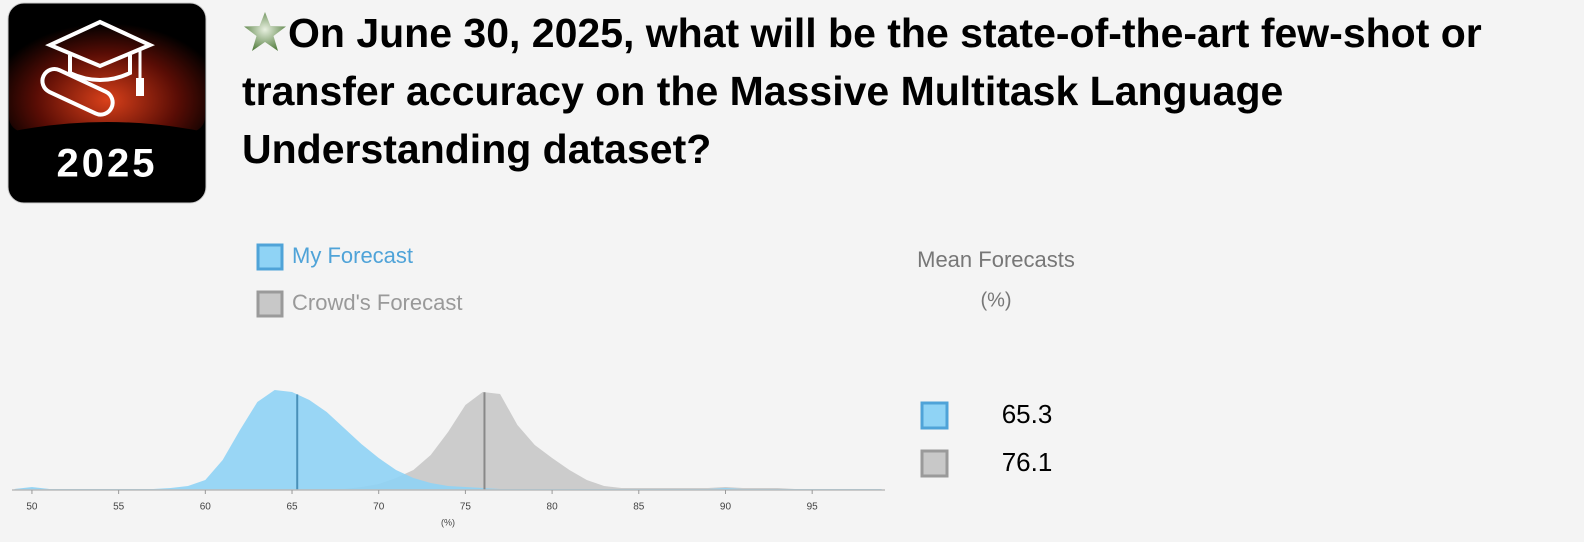  What do you see at coordinates (996, 259) in the screenshot?
I see `mean-title: Mean Forecasts` at bounding box center [996, 259].